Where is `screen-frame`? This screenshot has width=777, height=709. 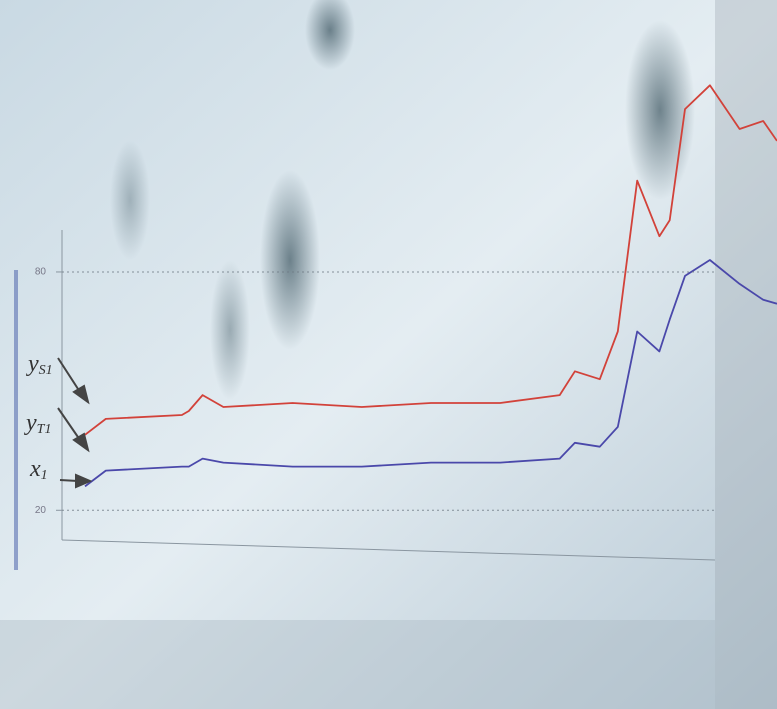 screen-frame is located at coordinates (357, 664).